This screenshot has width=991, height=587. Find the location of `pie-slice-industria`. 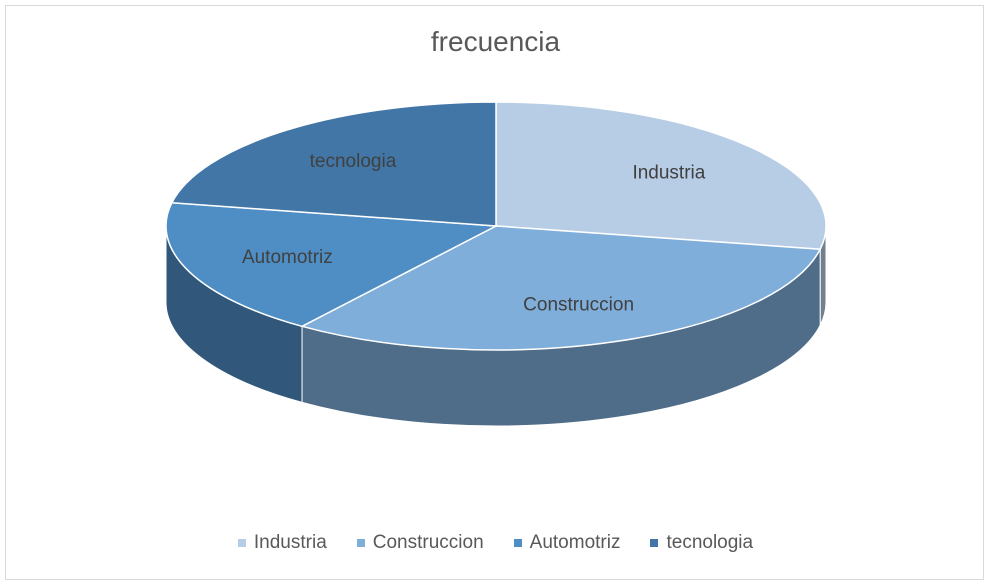

pie-slice-industria is located at coordinates (661, 176).